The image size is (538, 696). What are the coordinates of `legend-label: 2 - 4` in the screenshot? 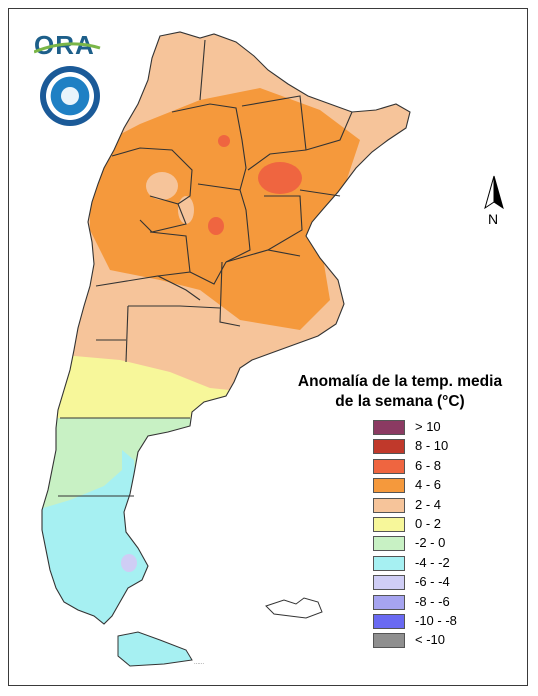 It's located at (428, 504).